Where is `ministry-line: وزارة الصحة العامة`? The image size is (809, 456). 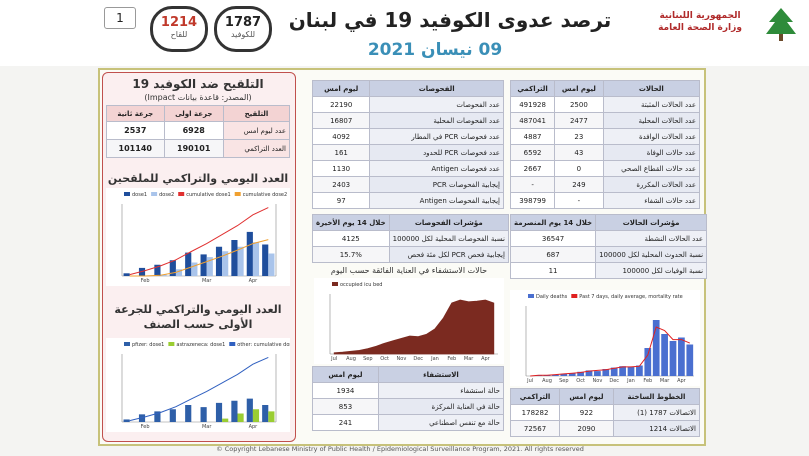
ministry-line: وزارة الصحة العامة is located at coordinates (700, 28).